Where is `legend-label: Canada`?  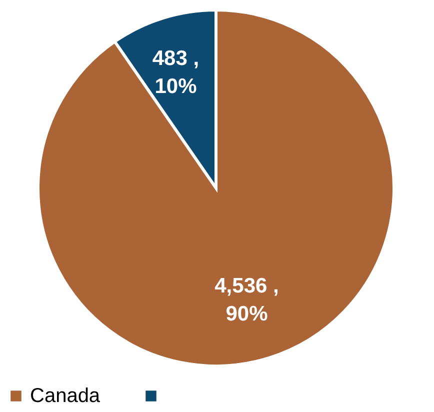 legend-label: Canada is located at coordinates (65, 396).